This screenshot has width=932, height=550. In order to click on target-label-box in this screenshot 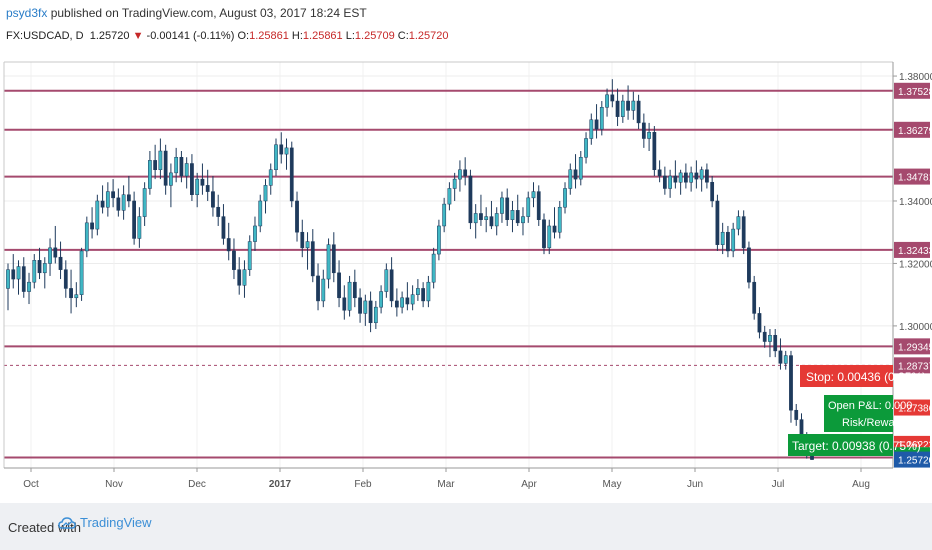, I will do `click(840, 445)`.